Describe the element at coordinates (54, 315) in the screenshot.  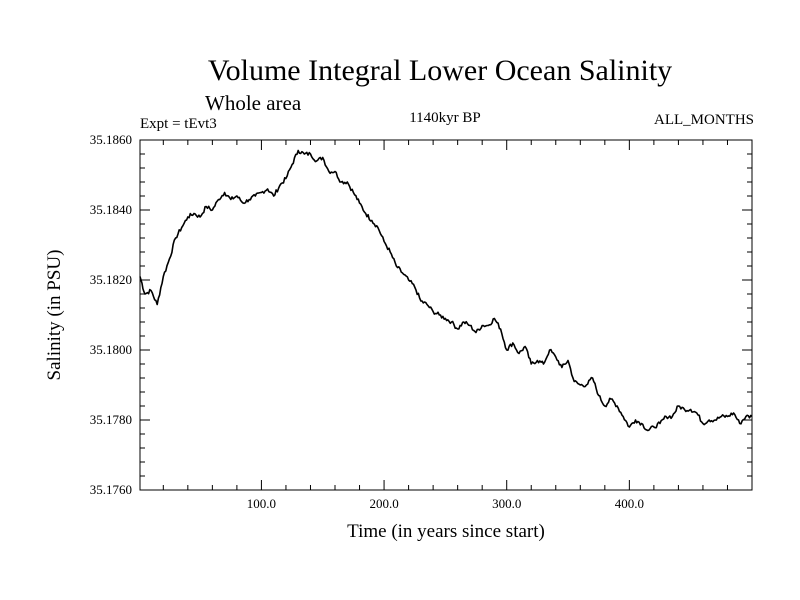
I see `y-axis-label: Salinity (in PSU)` at that location.